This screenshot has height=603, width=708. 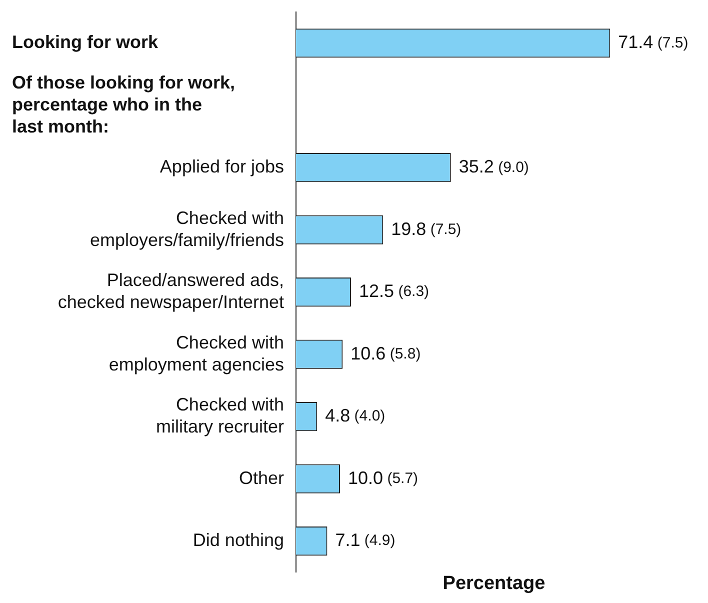 I want to click on y-tick-label: Applied for jobs, so click(x=222, y=166).